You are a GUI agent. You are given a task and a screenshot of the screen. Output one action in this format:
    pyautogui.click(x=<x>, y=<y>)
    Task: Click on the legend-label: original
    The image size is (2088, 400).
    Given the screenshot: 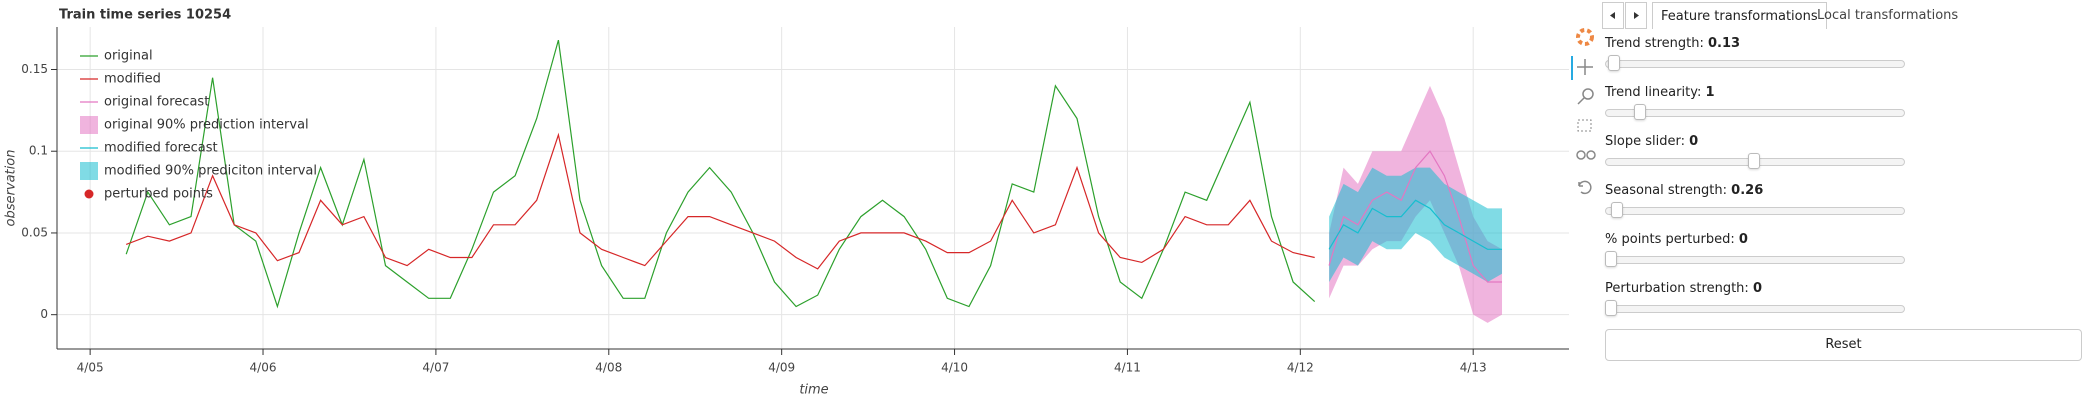 What is the action you would take?
    pyautogui.click(x=128, y=56)
    